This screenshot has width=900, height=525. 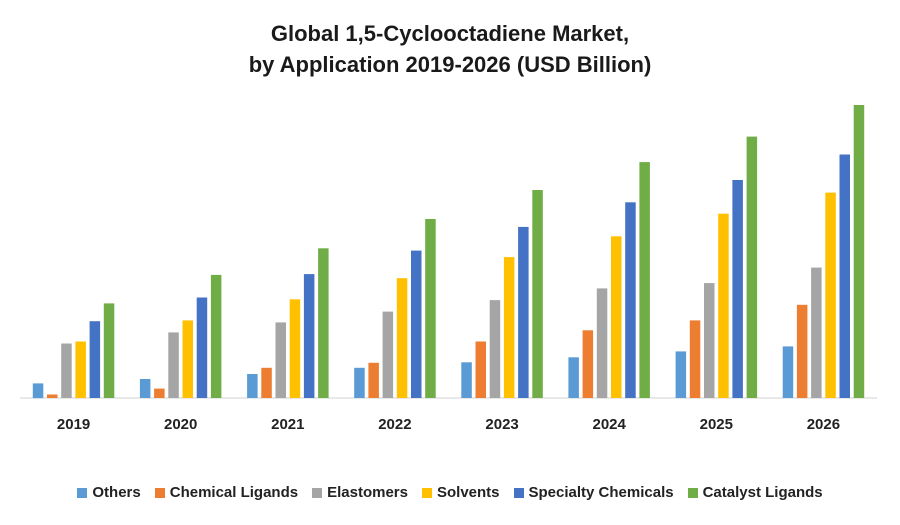 I want to click on x-tick-label-2021: 2021, so click(x=287, y=424).